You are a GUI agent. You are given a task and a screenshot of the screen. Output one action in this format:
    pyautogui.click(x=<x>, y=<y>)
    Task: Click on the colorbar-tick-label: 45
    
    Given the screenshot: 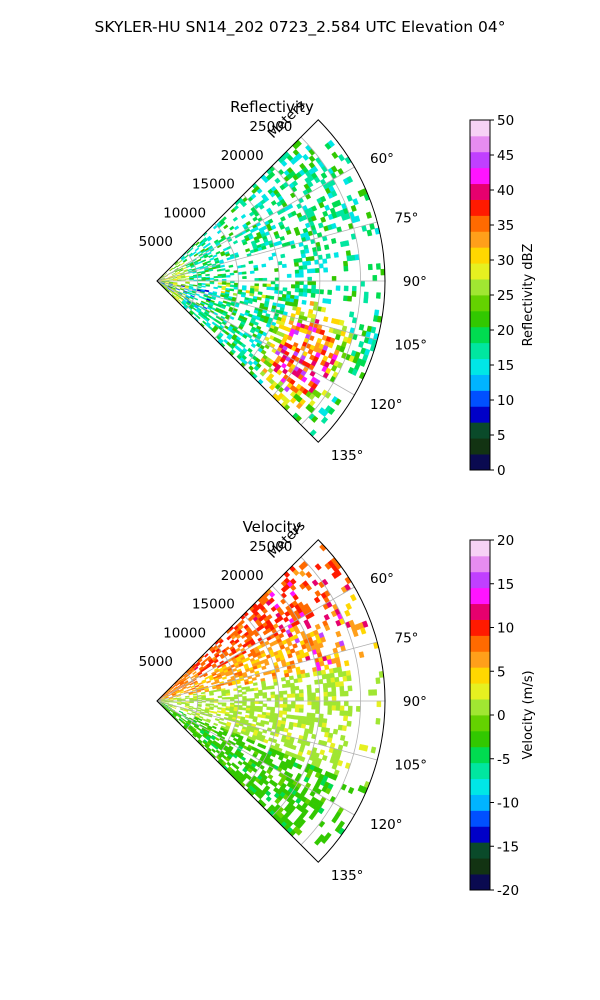 What is the action you would take?
    pyautogui.click(x=505, y=156)
    